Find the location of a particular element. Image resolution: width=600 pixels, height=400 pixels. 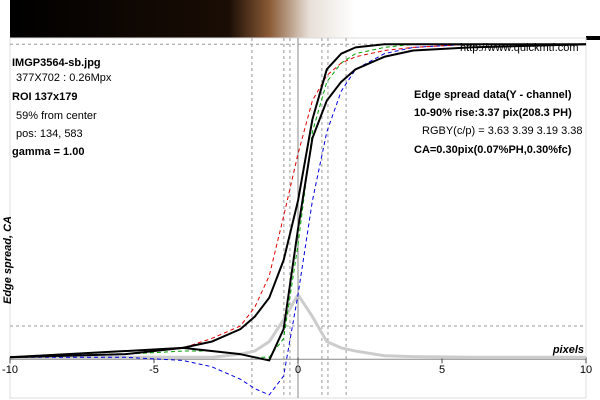

annotation: 59% from center is located at coordinates (56, 116).